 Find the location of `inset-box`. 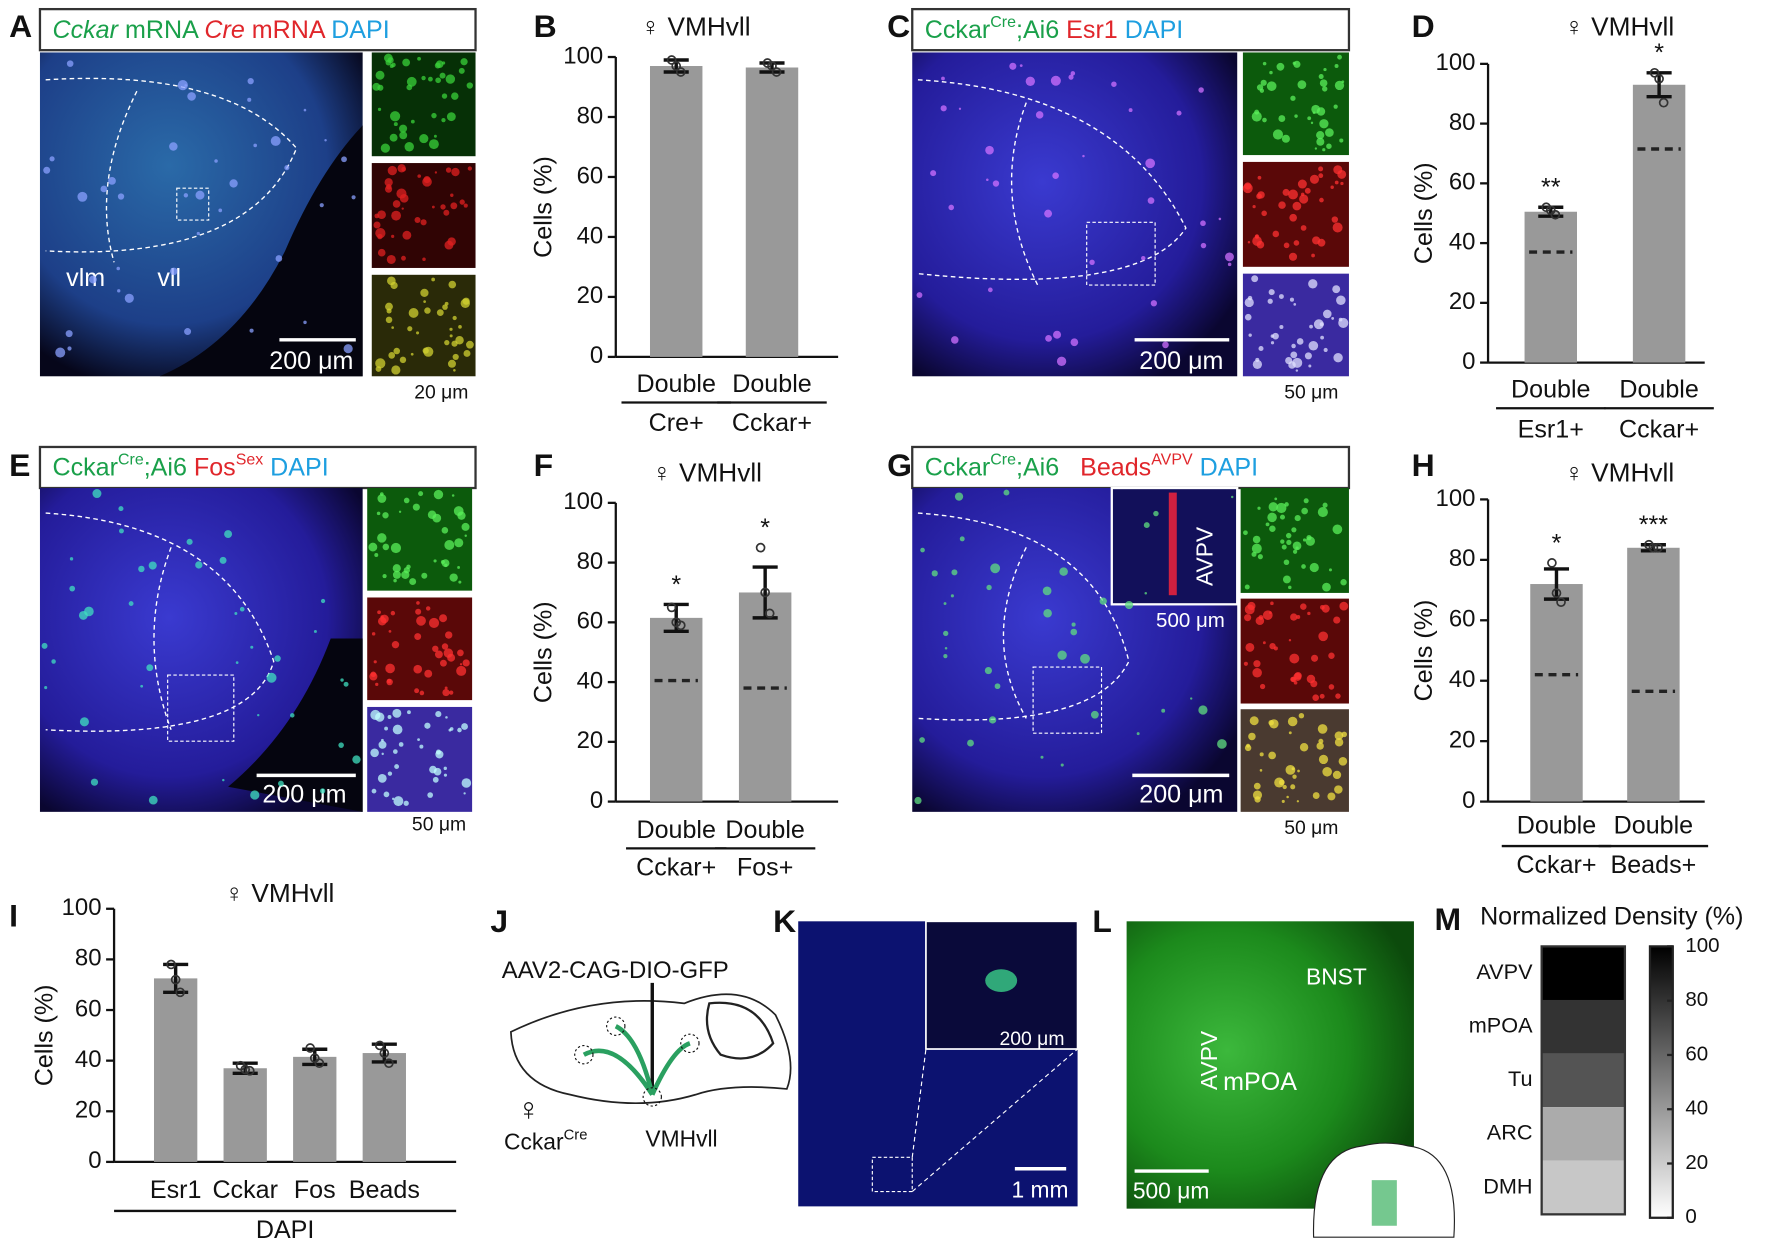

inset-box is located at coordinates (201, 708).